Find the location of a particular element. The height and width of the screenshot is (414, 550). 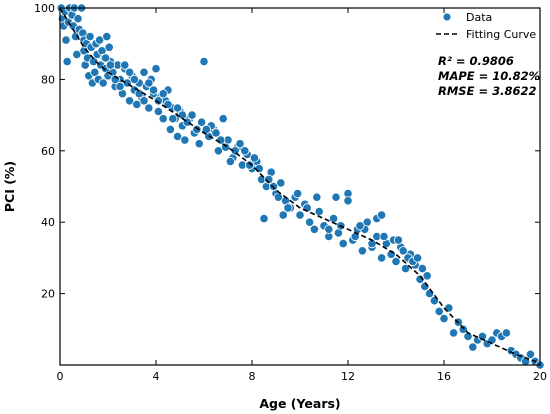

legend: Data Fitting Curve is located at coordinates (486, 26).